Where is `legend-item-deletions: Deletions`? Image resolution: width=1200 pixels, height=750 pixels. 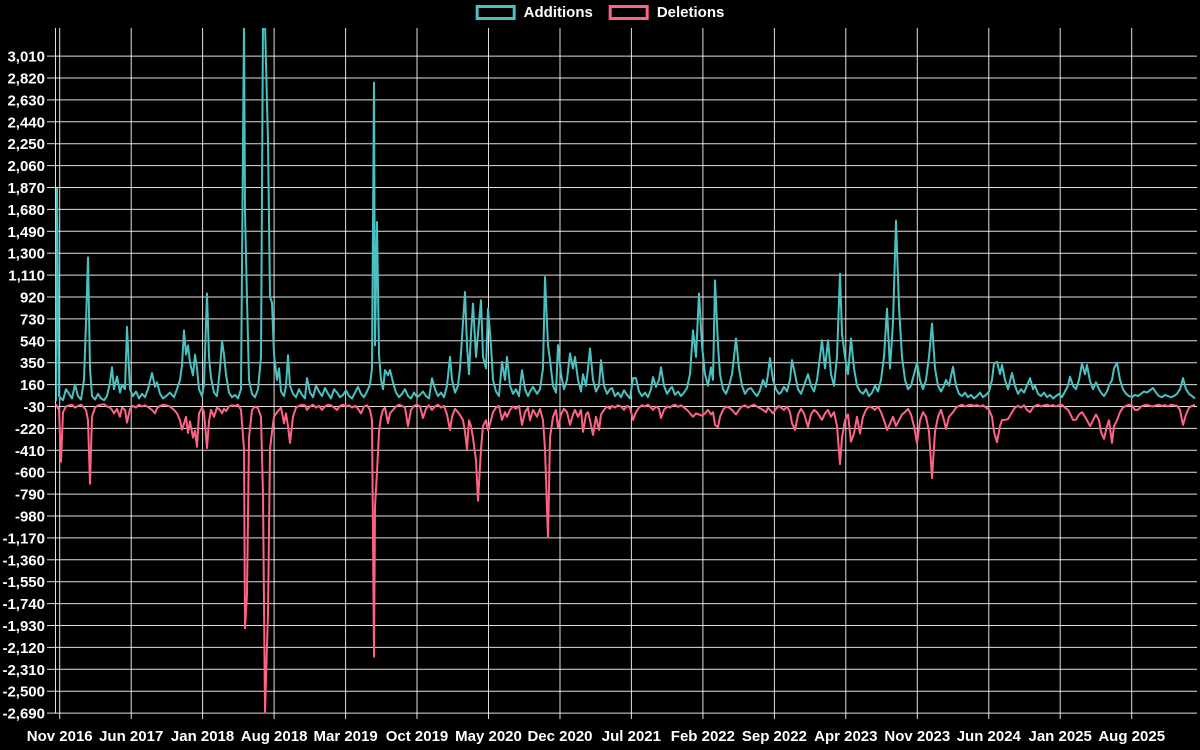
legend-item-deletions: Deletions is located at coordinates (666, 12).